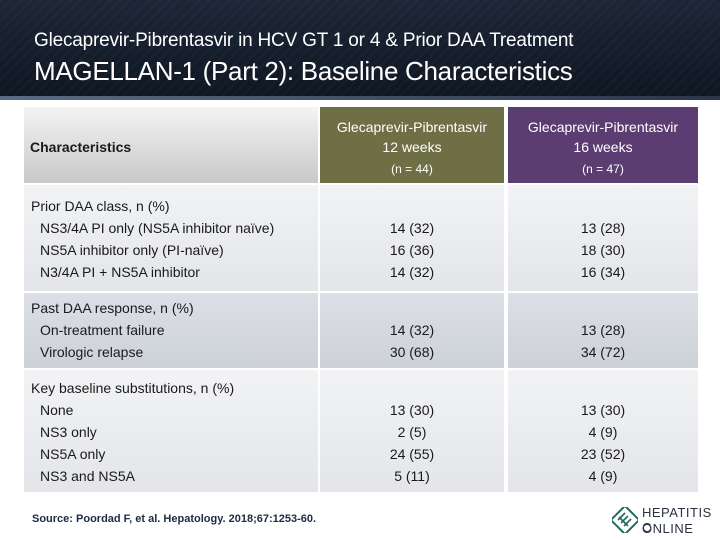  What do you see at coordinates (412, 169) in the screenshot?
I see `arm-12-weeks-n: (n = 44)` at bounding box center [412, 169].